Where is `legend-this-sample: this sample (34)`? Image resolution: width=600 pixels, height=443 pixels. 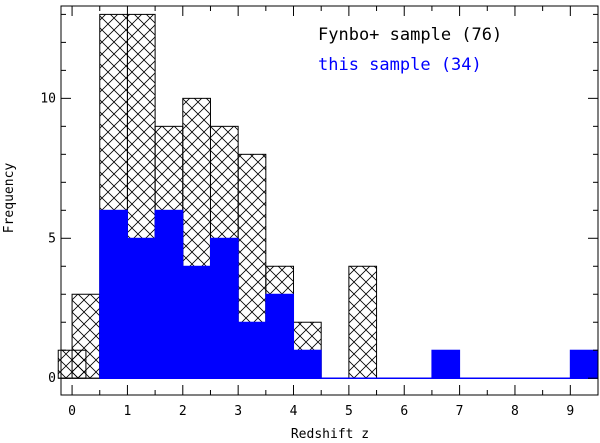
legend-this-sample: this sample (34) is located at coordinates (400, 65).